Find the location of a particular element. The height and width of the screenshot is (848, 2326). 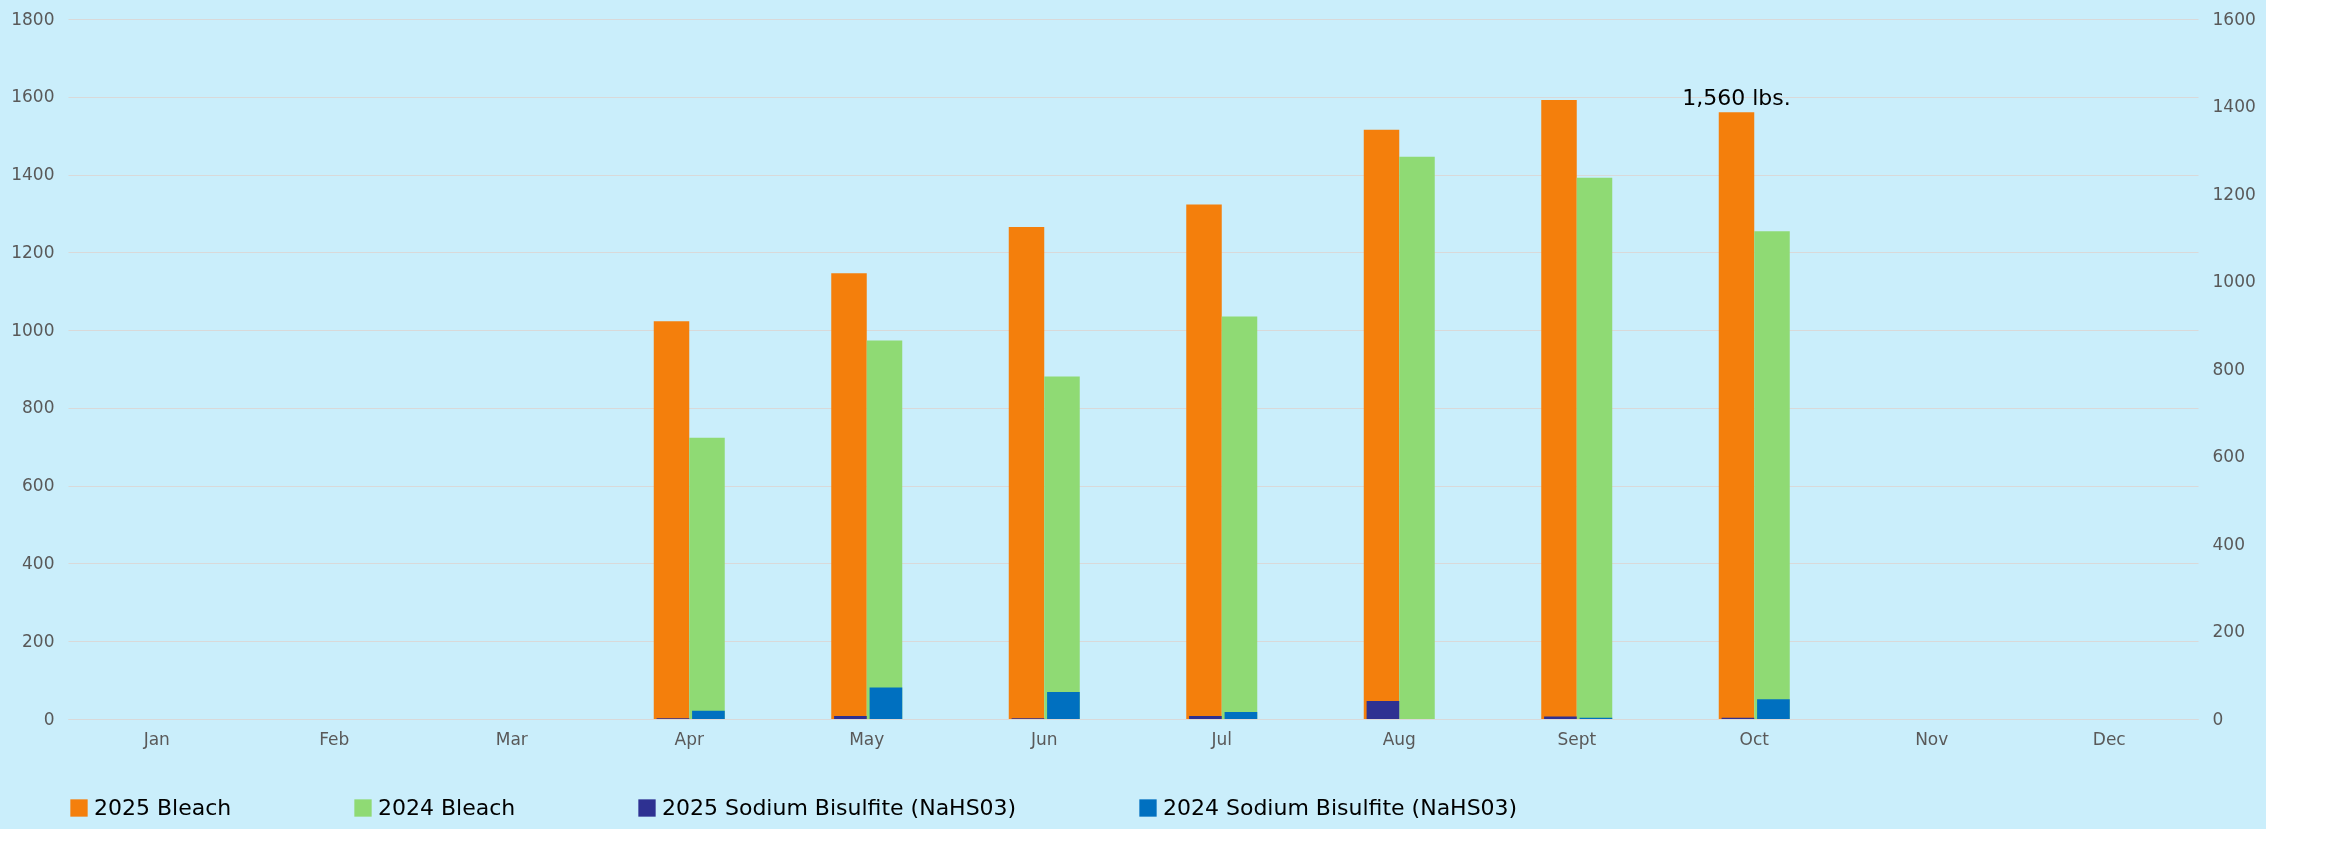

x-tick-label: Mar is located at coordinates (511, 738).